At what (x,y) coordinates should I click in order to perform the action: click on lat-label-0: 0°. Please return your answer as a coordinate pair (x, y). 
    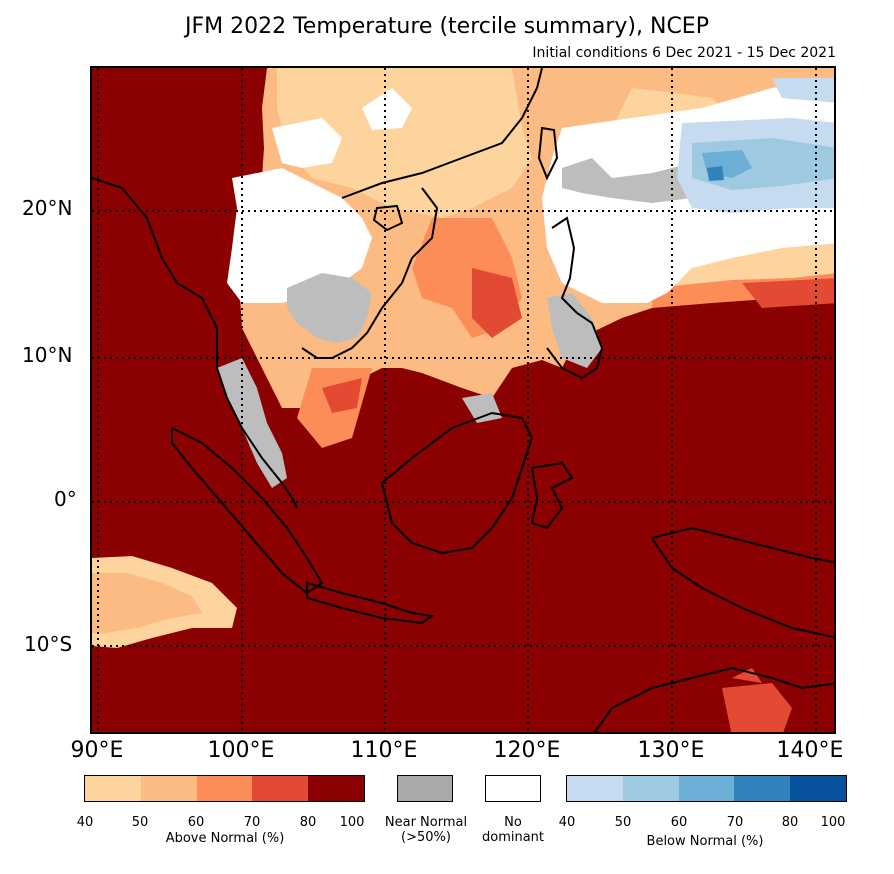
    Looking at the image, I should click on (65, 499).